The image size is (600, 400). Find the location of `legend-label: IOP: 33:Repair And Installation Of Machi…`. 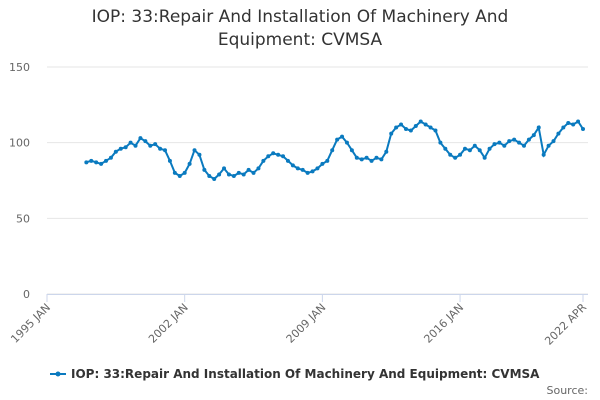

legend-label: IOP: 33:Repair And Installation Of Machi… is located at coordinates (305, 374).